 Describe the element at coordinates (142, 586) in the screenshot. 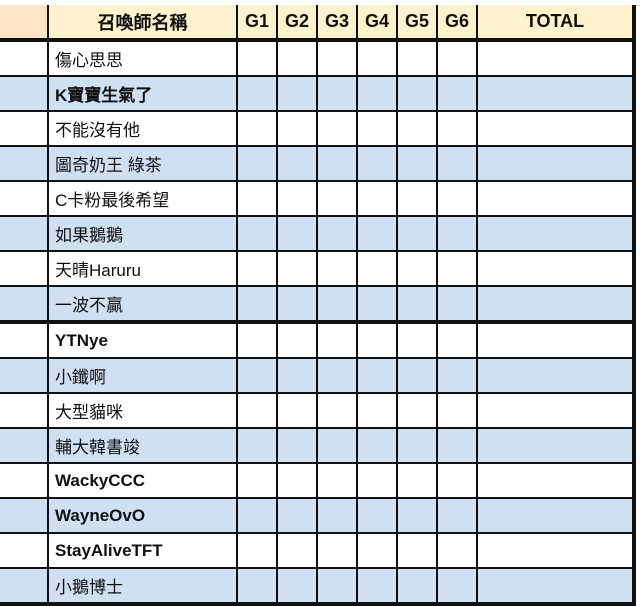

I see `summoner-name-cell: 小鵝博士` at that location.